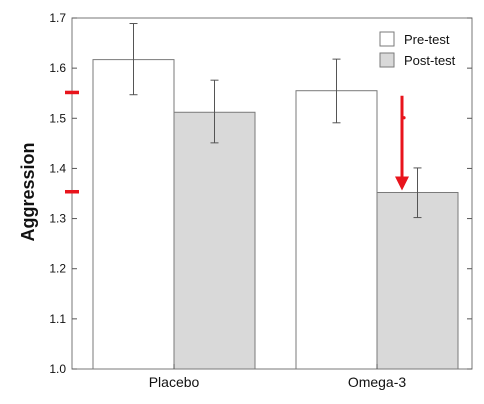  Describe the element at coordinates (417, 49) in the screenshot. I see `legend: Pre-test Post-test` at that location.